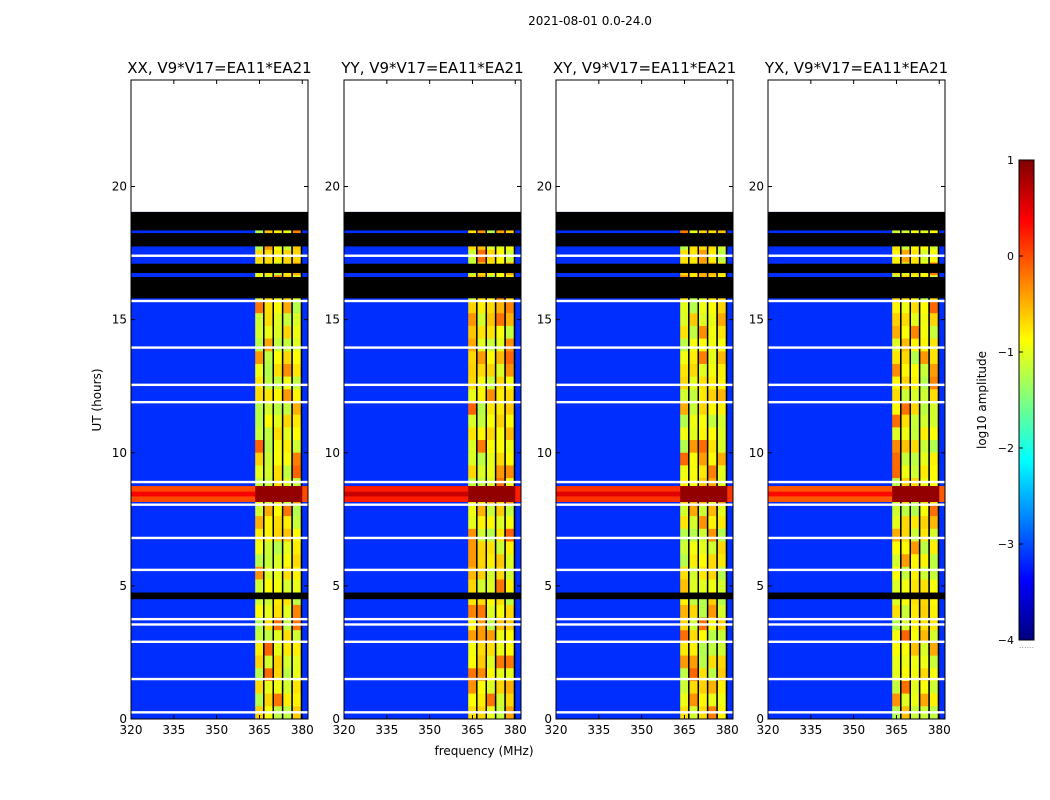  Describe the element at coordinates (598, 730) in the screenshot. I see `x-tick-label: 335` at that location.